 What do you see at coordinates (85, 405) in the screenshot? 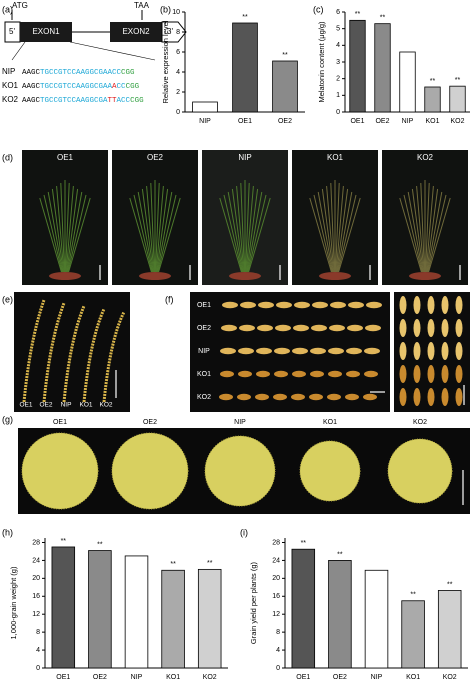
I see `panicle-label: KO1` at bounding box center [85, 405].